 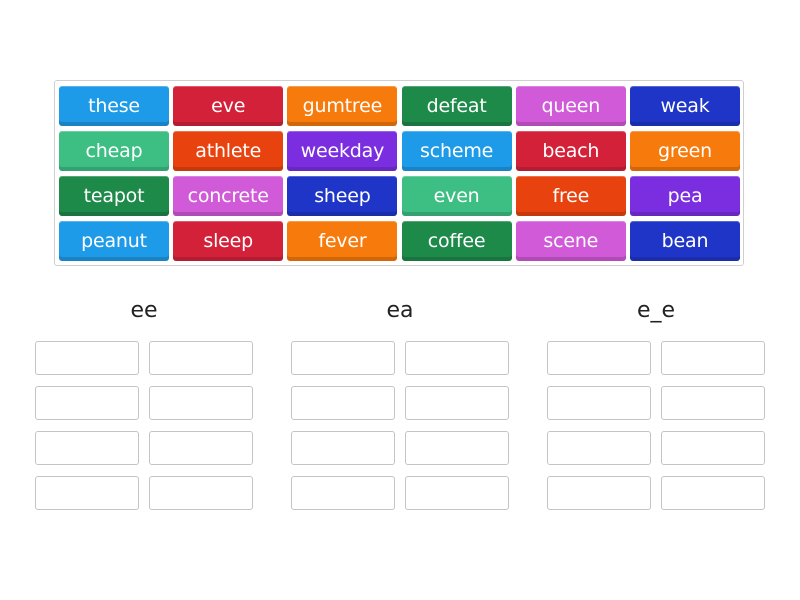 What do you see at coordinates (570, 196) in the screenshot?
I see `word-tile: free` at bounding box center [570, 196].